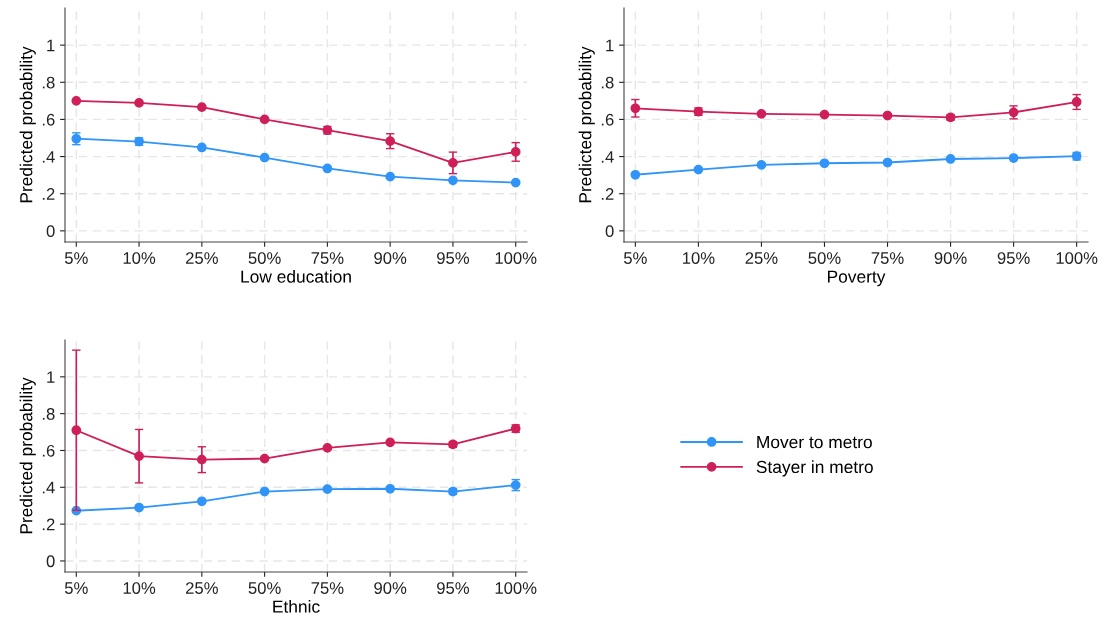 The width and height of the screenshot is (1105, 625). Describe the element at coordinates (296, 606) in the screenshot. I see `x-axis-title: Ethnic` at that location.